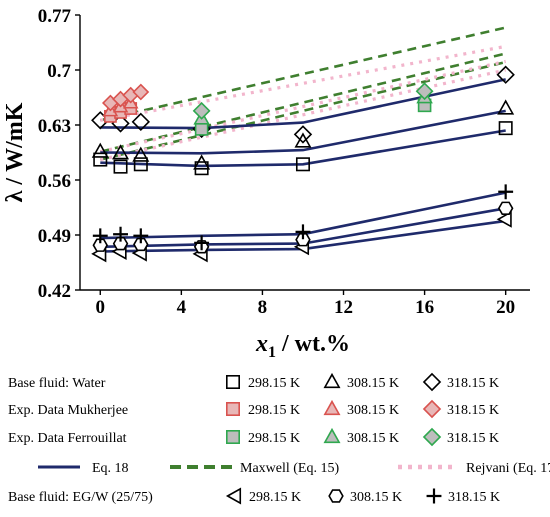 The height and width of the screenshot is (517, 550). What do you see at coordinates (263, 307) in the screenshot?
I see `x-tick-label: 8` at bounding box center [263, 307].